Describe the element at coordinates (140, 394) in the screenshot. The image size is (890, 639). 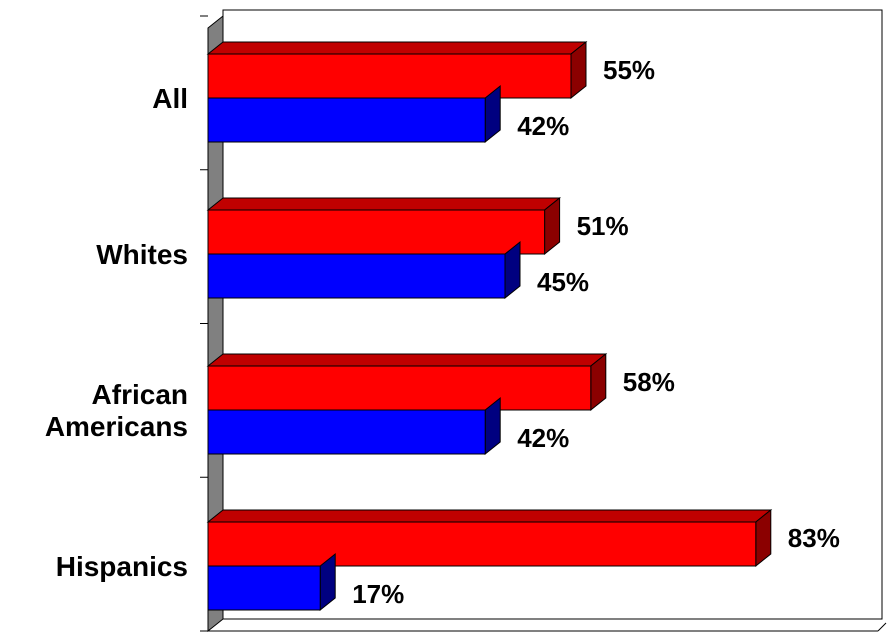
I see `category-label-line: African` at that location.